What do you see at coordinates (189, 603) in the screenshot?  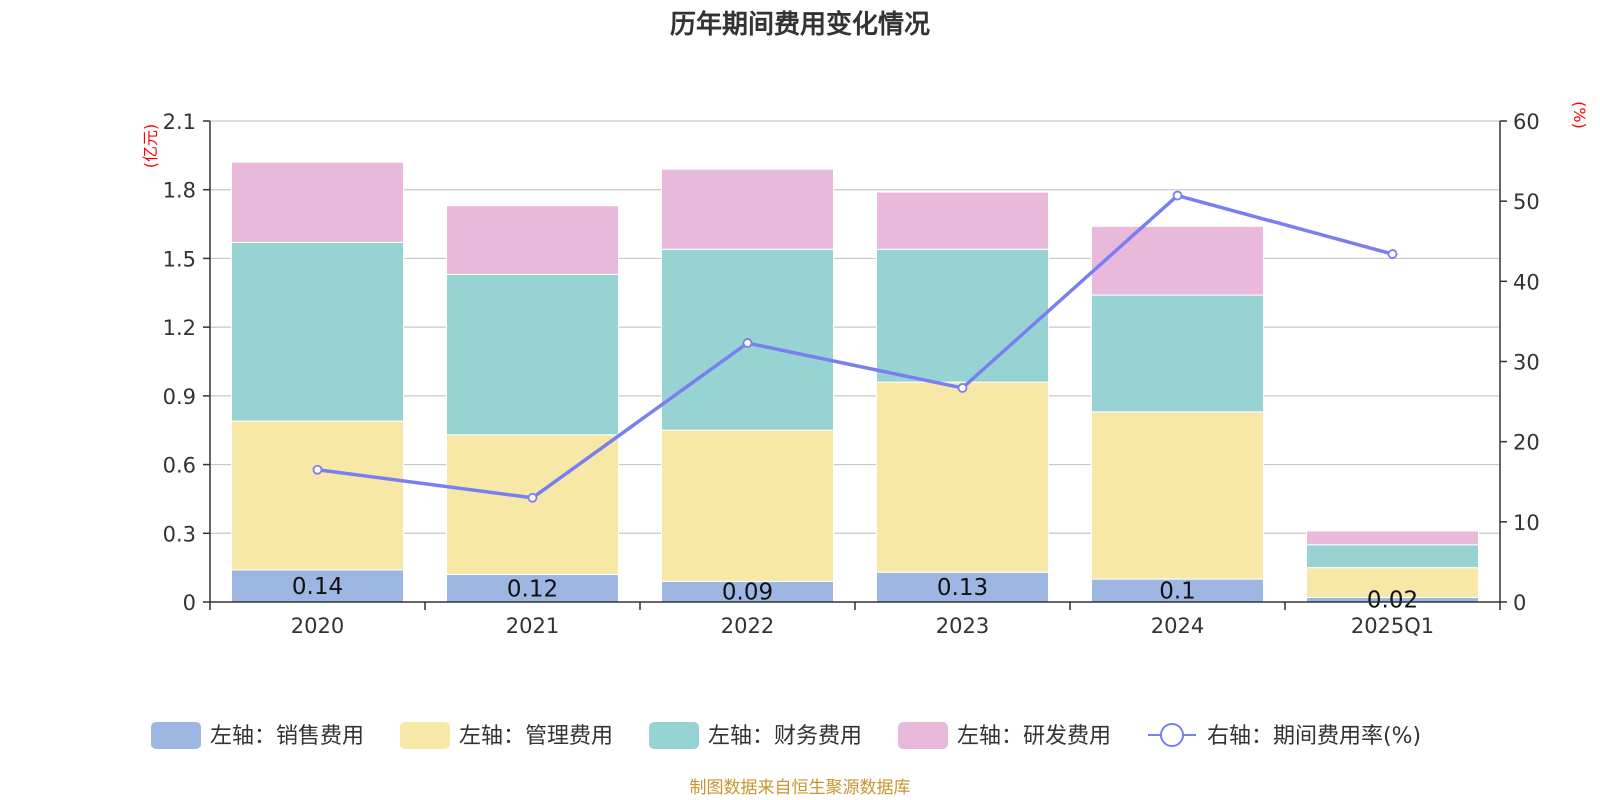 I see `left-axis-tick-label: 0` at bounding box center [189, 603].